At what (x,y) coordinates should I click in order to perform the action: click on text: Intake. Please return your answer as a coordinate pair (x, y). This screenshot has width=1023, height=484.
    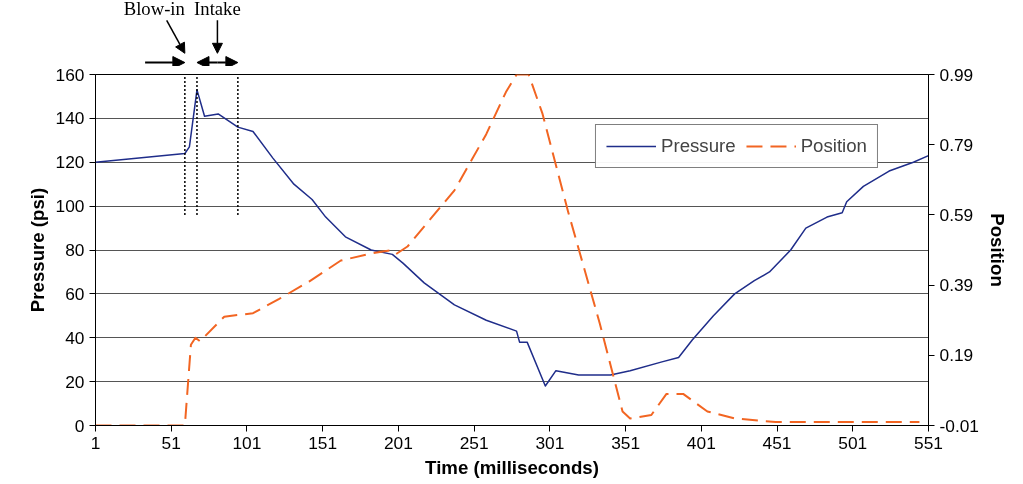
    Looking at the image, I should click on (217, 9).